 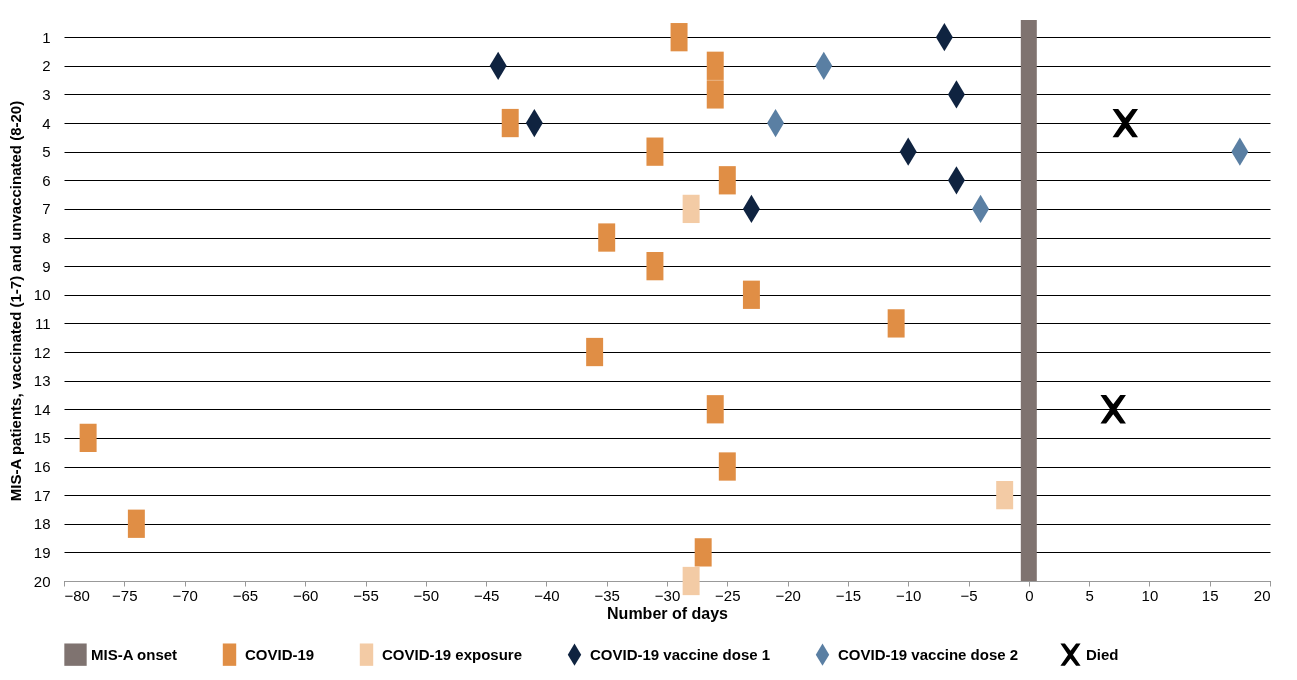 I want to click on legend-label: COVID-19, so click(x=280, y=654).